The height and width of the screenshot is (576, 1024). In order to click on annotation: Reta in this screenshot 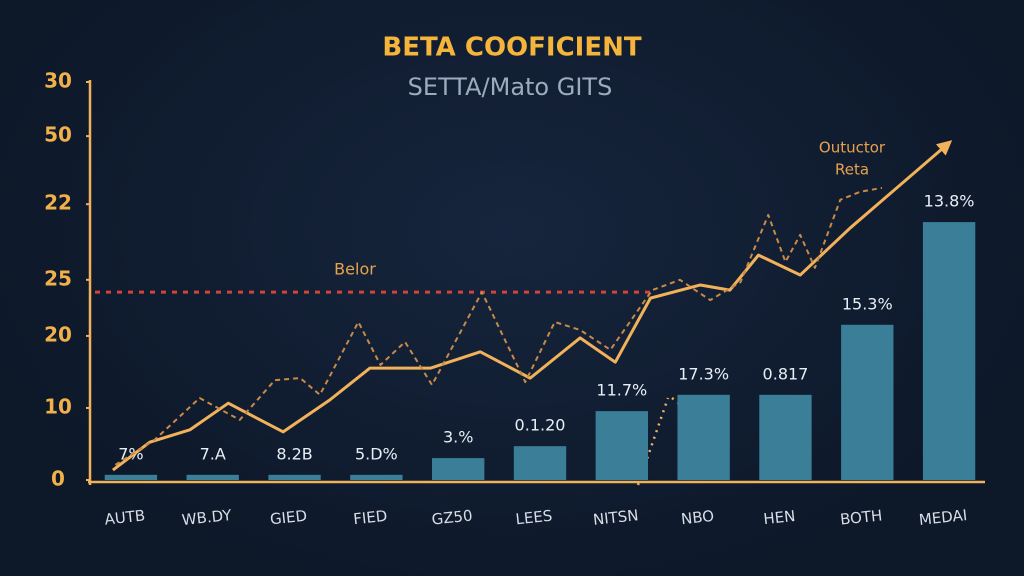, I will do `click(852, 170)`.